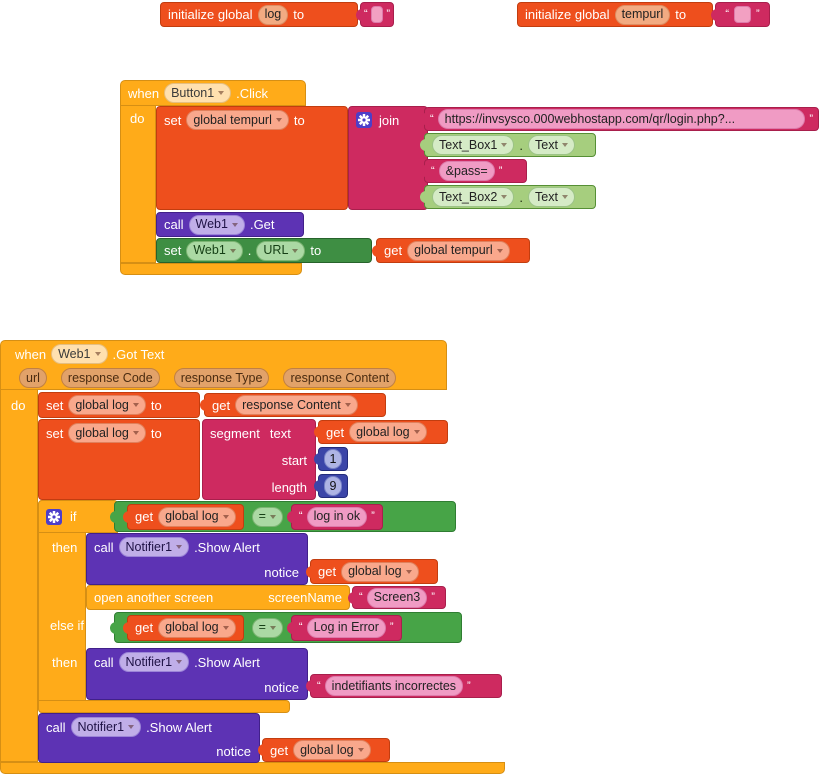 The image size is (819, 775). Describe the element at coordinates (211, 269) in the screenshot. I see `when-button1-click-footer` at that location.